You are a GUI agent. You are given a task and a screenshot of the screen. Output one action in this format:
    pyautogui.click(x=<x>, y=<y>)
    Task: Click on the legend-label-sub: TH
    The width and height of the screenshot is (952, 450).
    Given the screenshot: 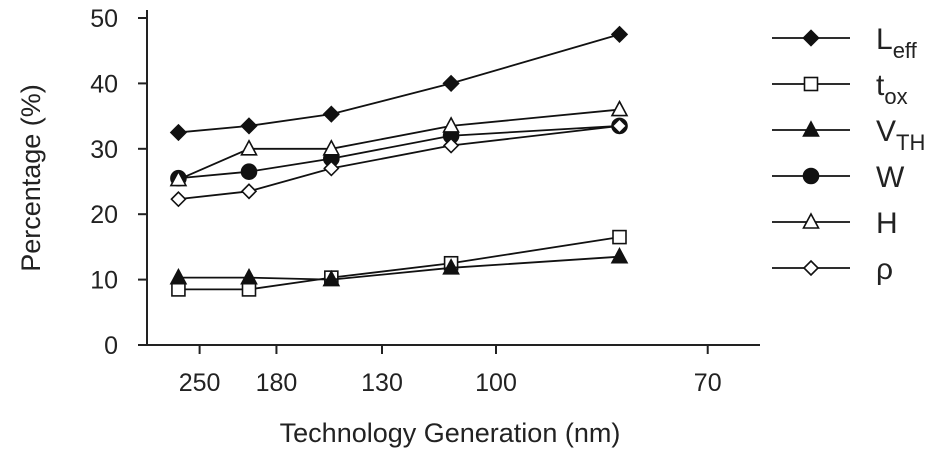 What is the action you would take?
    pyautogui.click(x=910, y=142)
    